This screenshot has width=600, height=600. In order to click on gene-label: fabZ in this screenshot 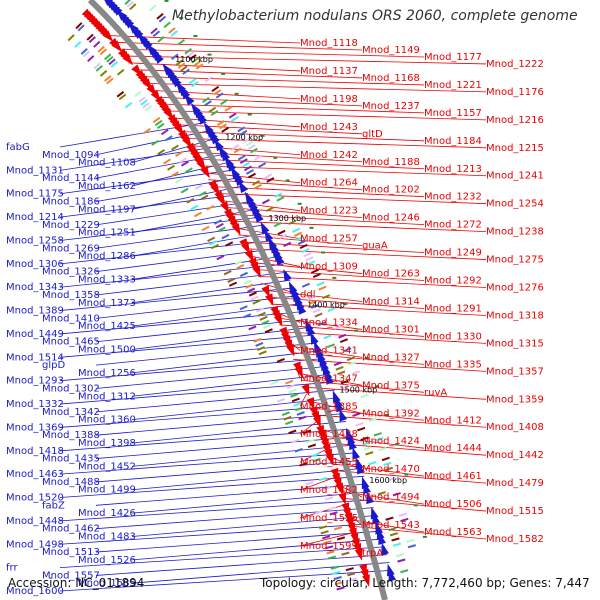, I will do `click(53, 505)`.